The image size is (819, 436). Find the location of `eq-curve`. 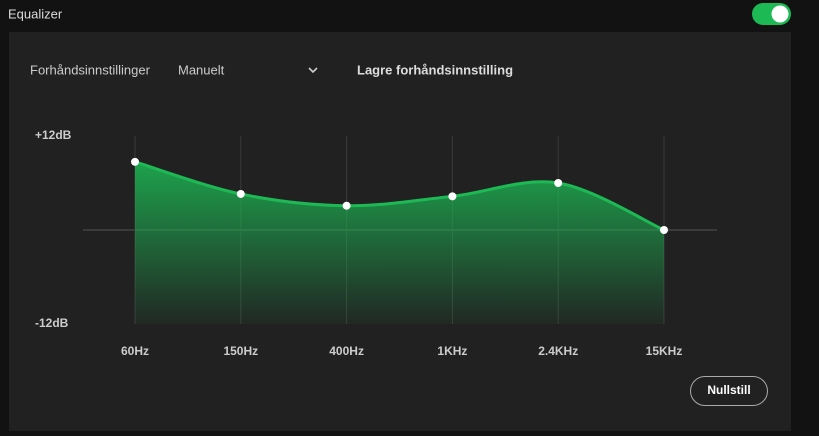

eq-curve is located at coordinates (399, 196).